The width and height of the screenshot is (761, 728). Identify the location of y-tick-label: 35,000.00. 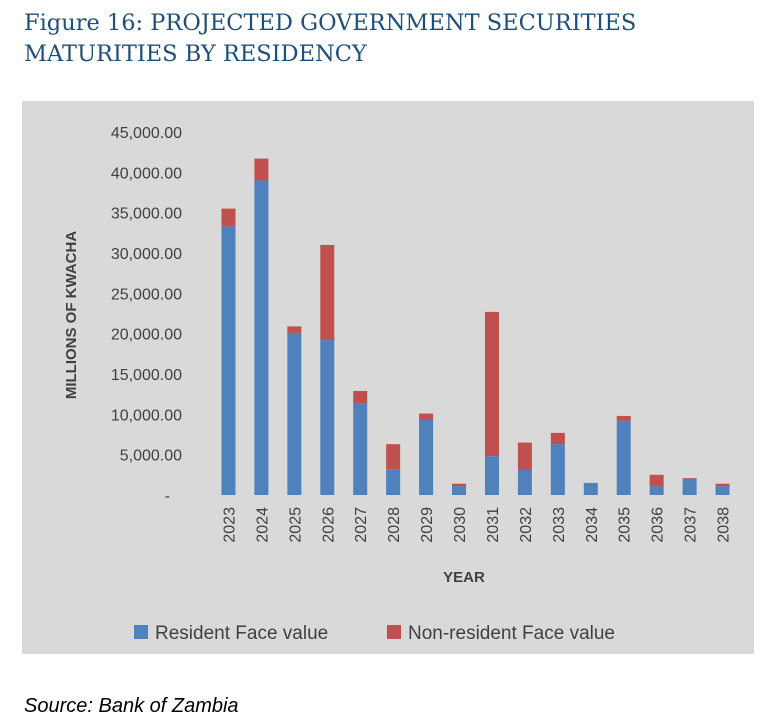
(146, 214).